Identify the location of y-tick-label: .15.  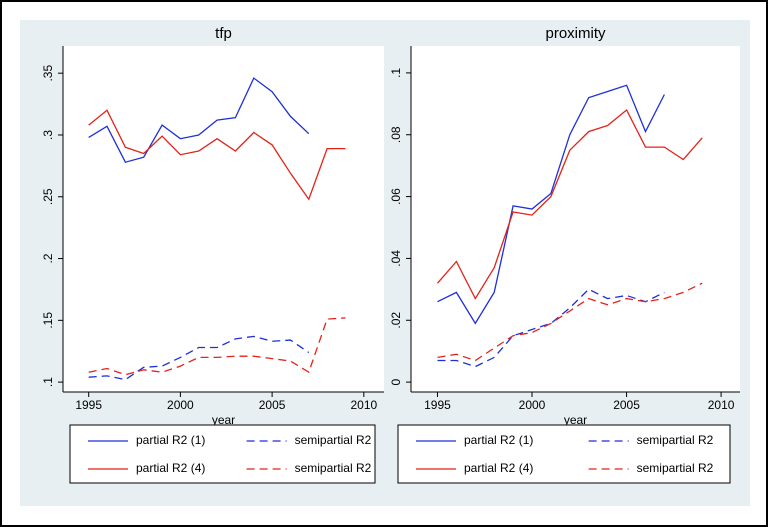
(48, 320).